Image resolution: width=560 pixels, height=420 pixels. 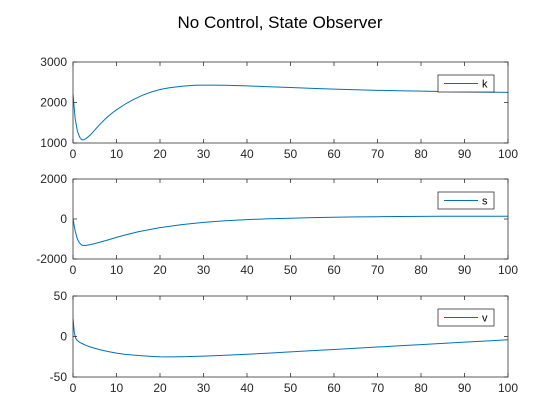 What do you see at coordinates (53, 143) in the screenshot?
I see `y-tick-label: 1000` at bounding box center [53, 143].